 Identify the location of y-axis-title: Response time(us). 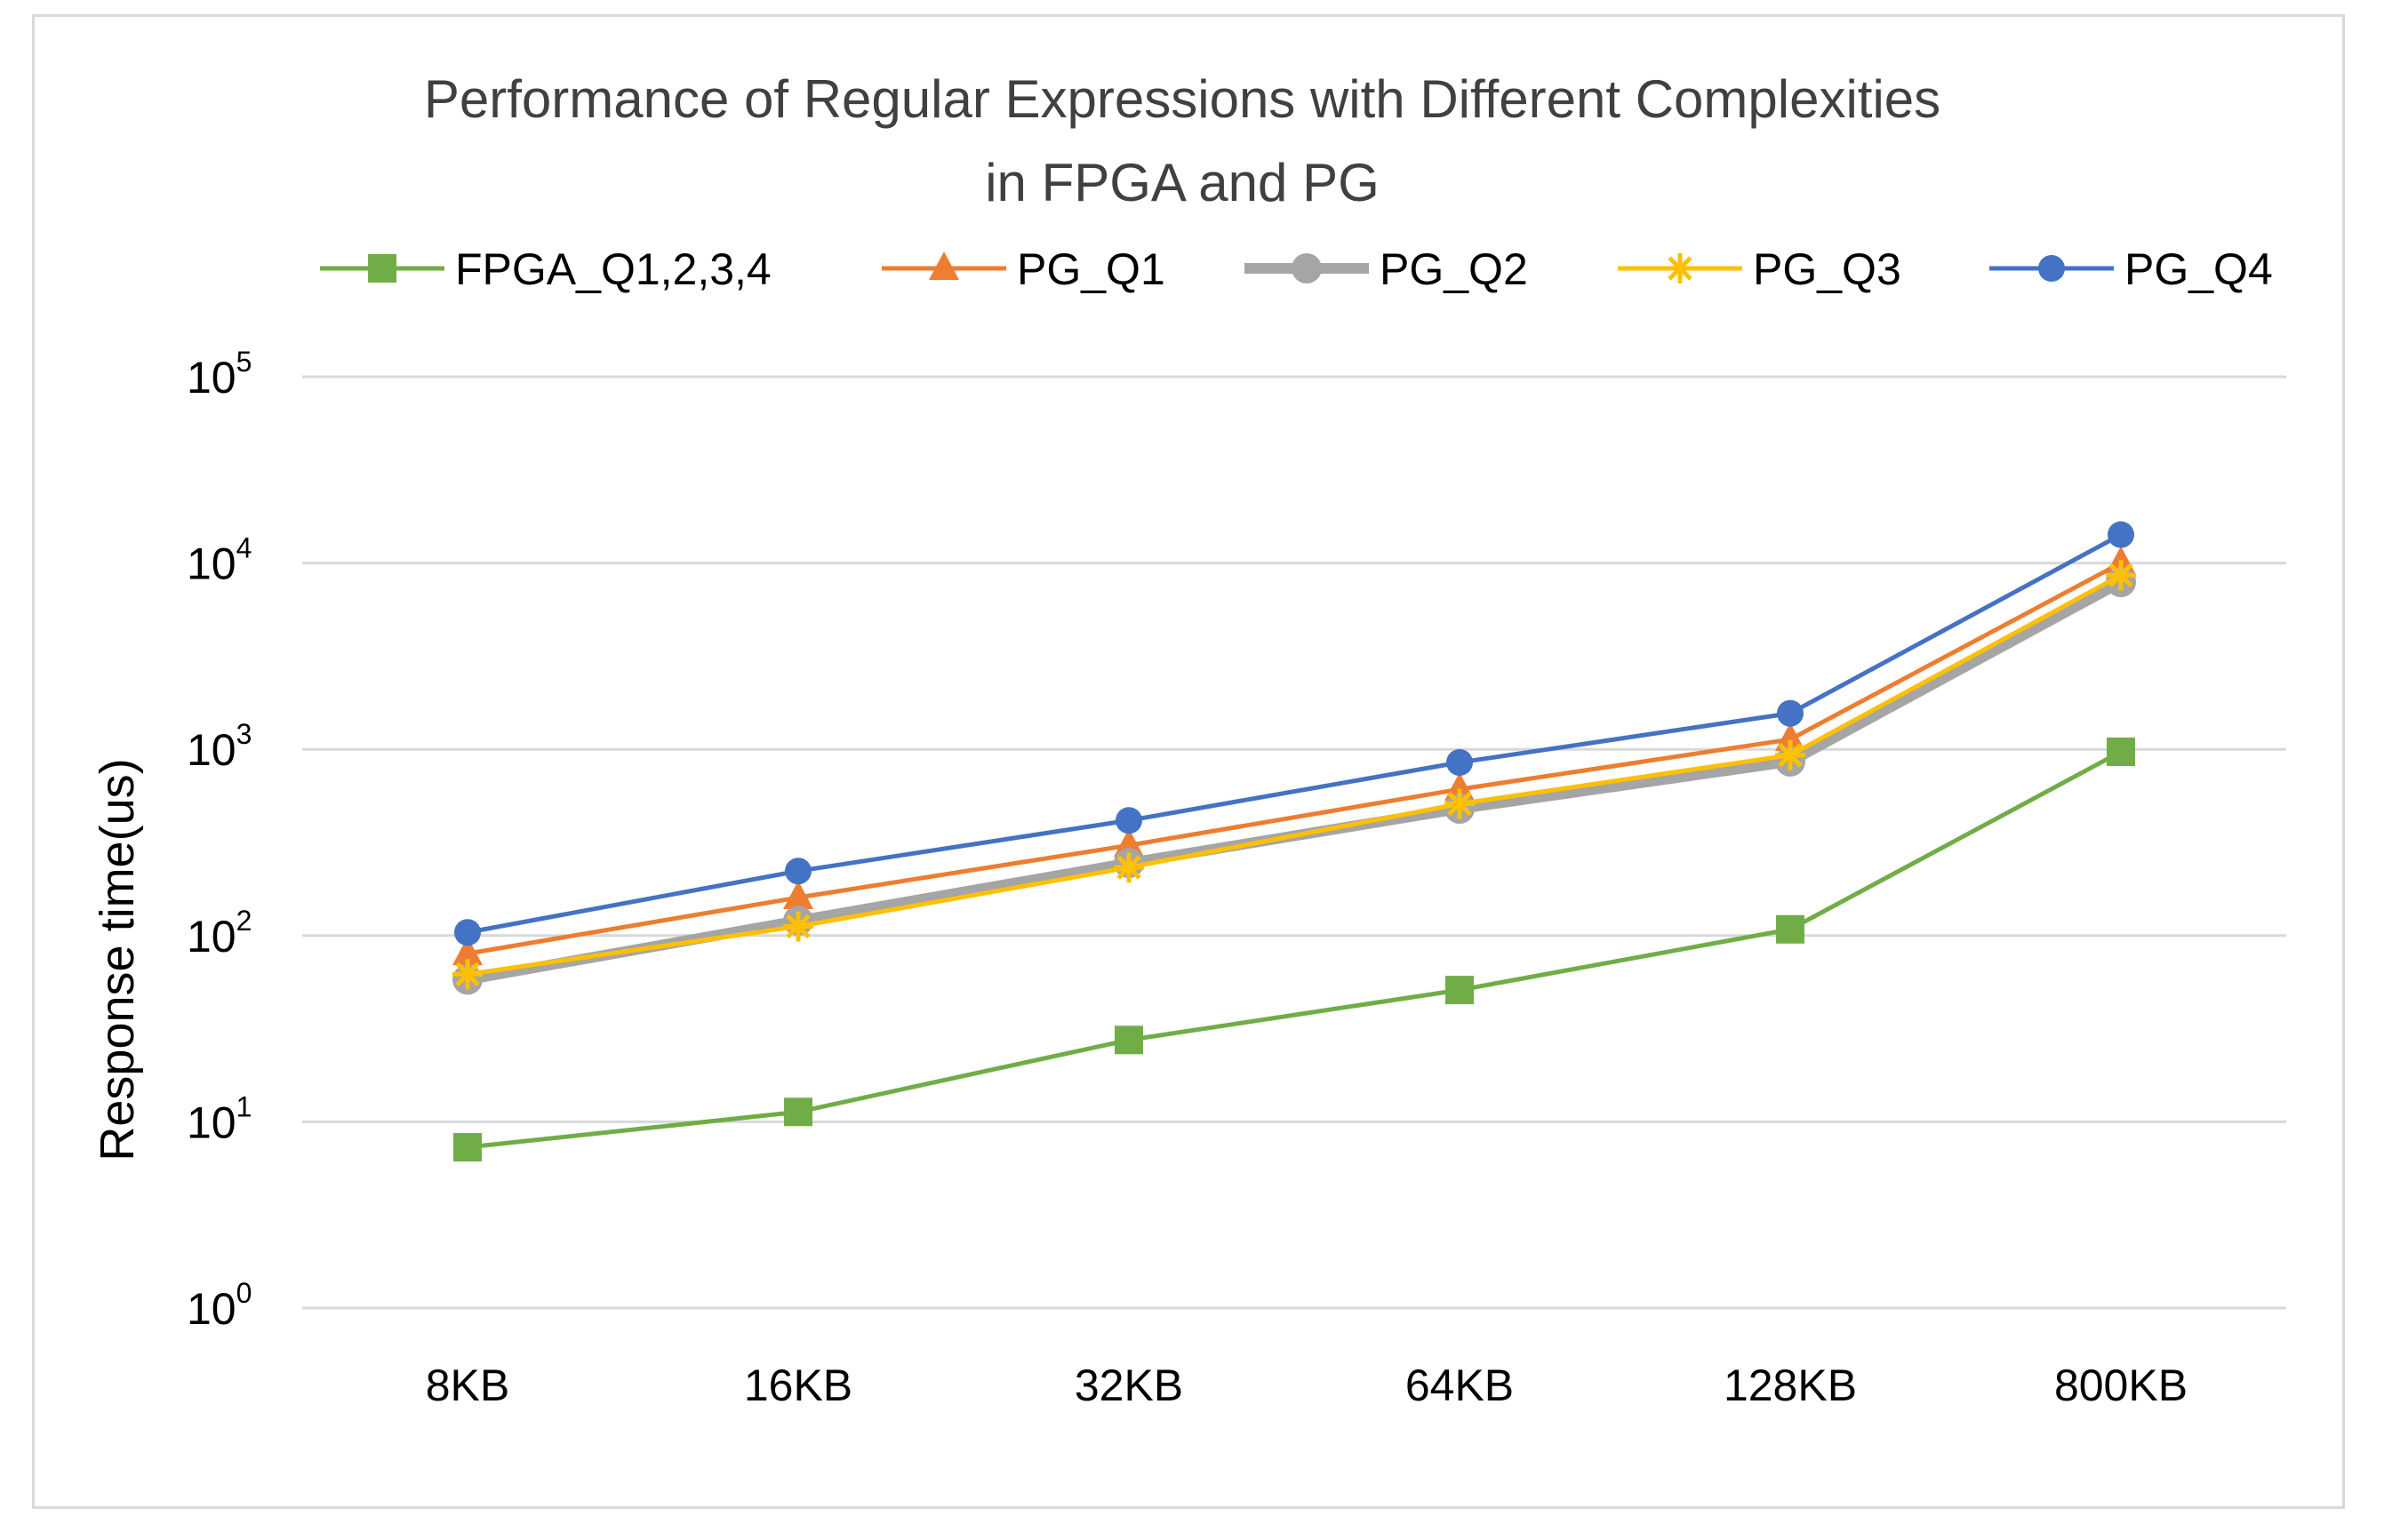
(117, 959).